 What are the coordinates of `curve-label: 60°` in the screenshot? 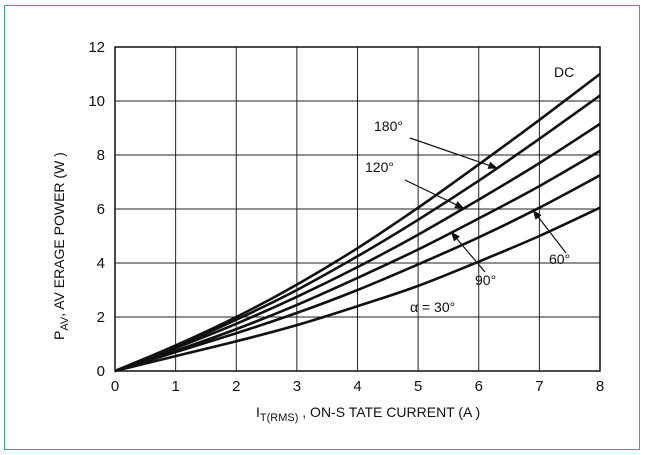 It's located at (559, 259).